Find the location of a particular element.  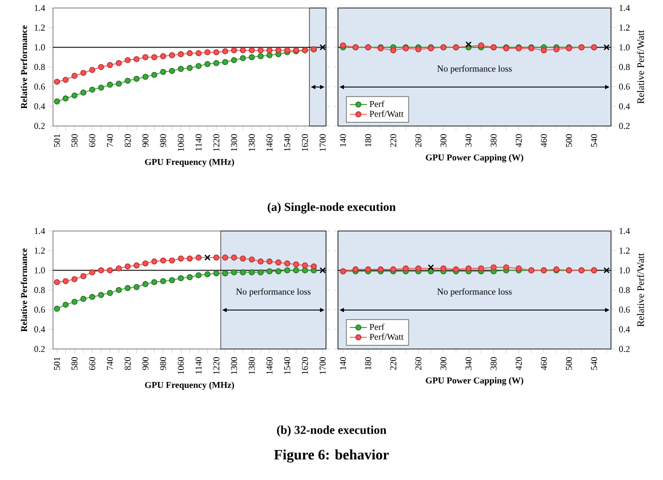

text: (b) 32-node execution is located at coordinates (331, 431).